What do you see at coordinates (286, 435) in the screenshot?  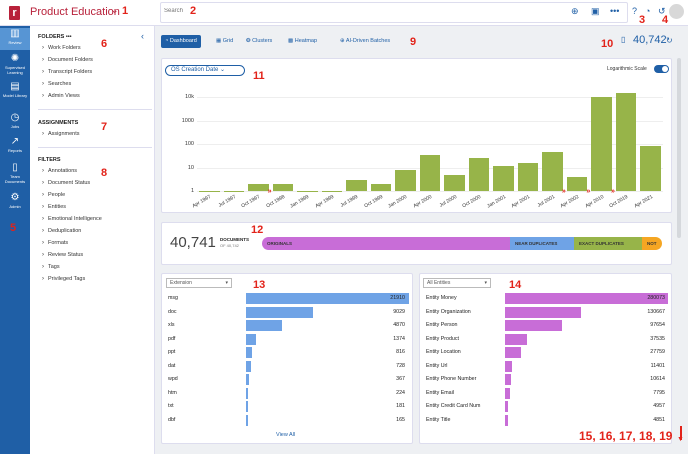 I see `view-all-link: View All` at bounding box center [286, 435].